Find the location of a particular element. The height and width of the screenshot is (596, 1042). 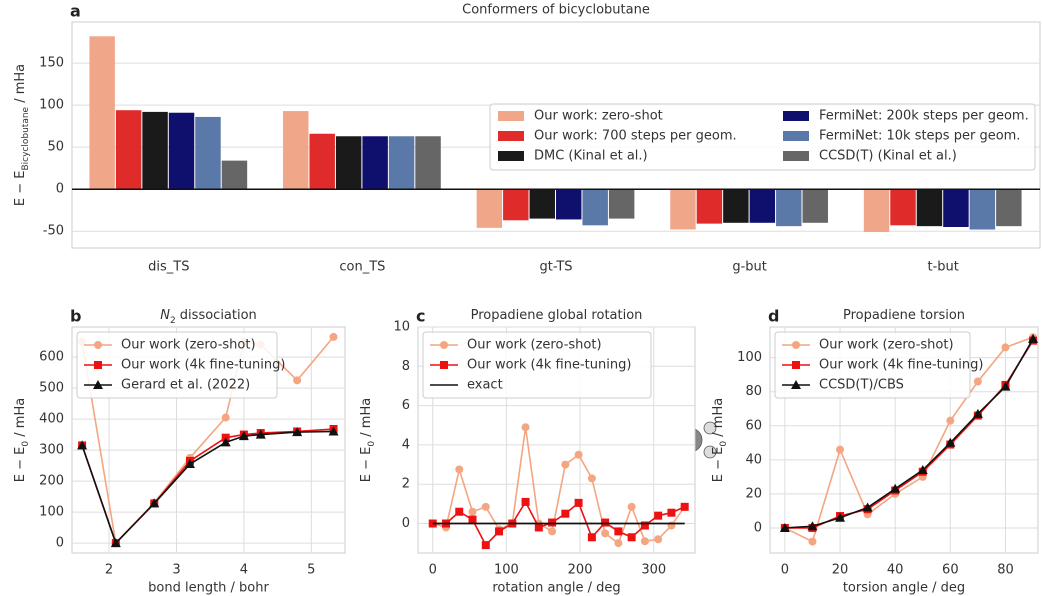

legend-label: Our work: 700 steps per geom. is located at coordinates (635, 136).